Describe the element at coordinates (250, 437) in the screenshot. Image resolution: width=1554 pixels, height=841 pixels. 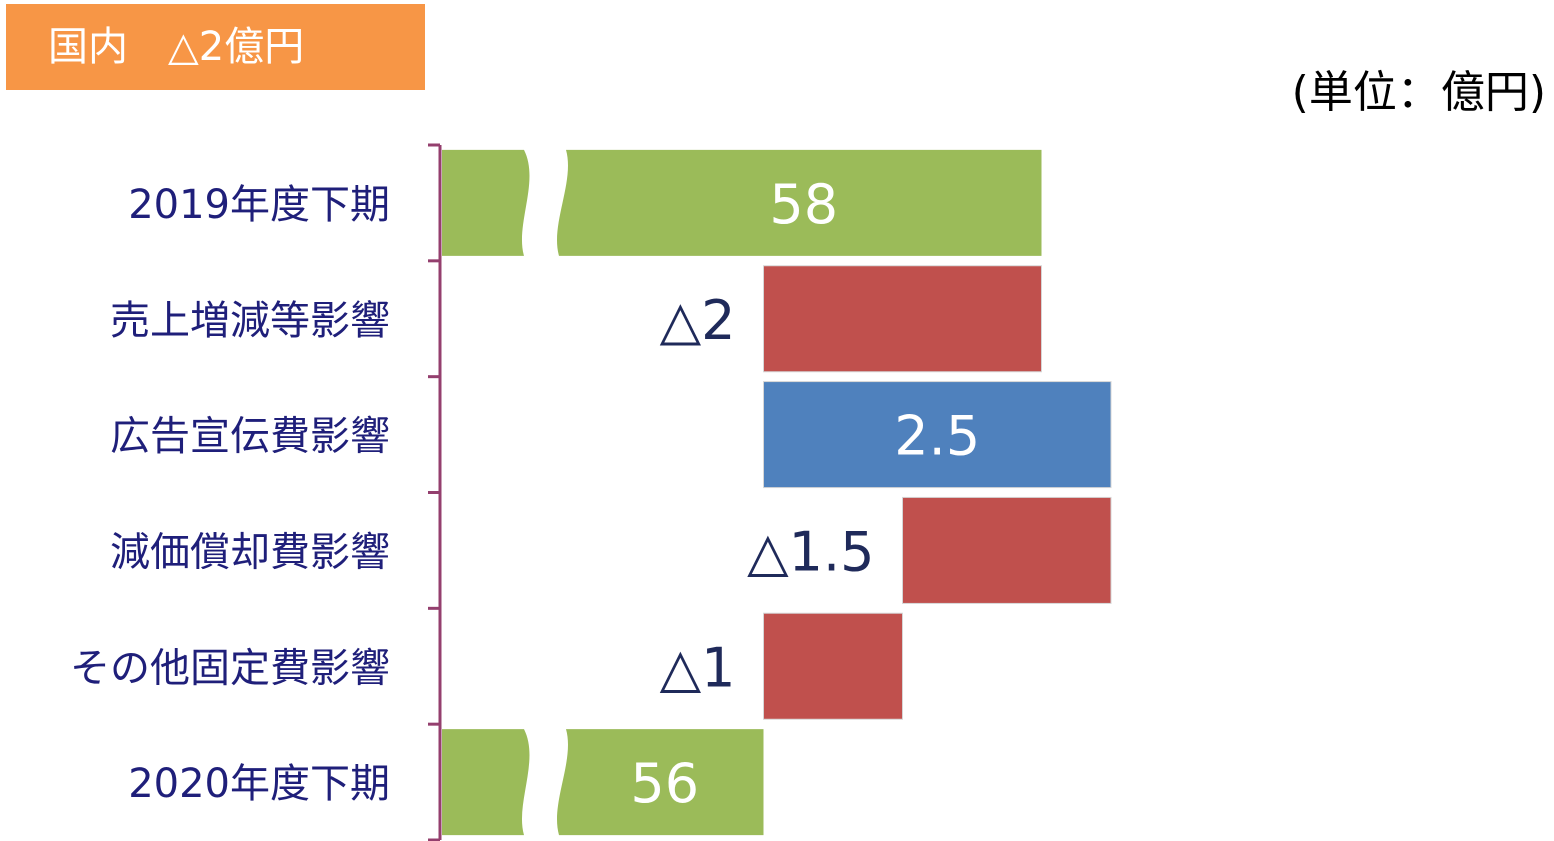
I see `category-label: 広告宣伝費影響` at that location.